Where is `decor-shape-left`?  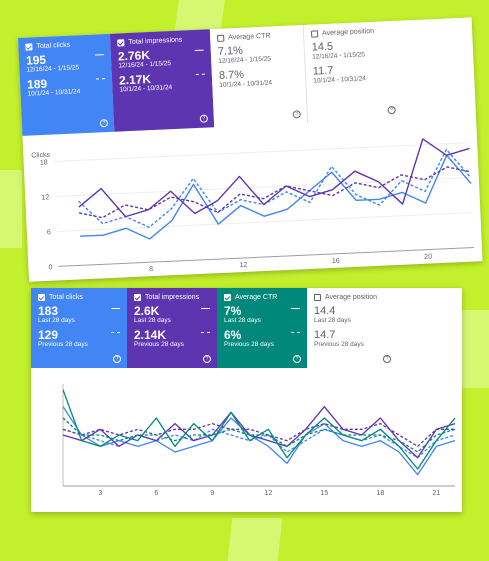
decor-shape-left is located at coordinates (11, 209).